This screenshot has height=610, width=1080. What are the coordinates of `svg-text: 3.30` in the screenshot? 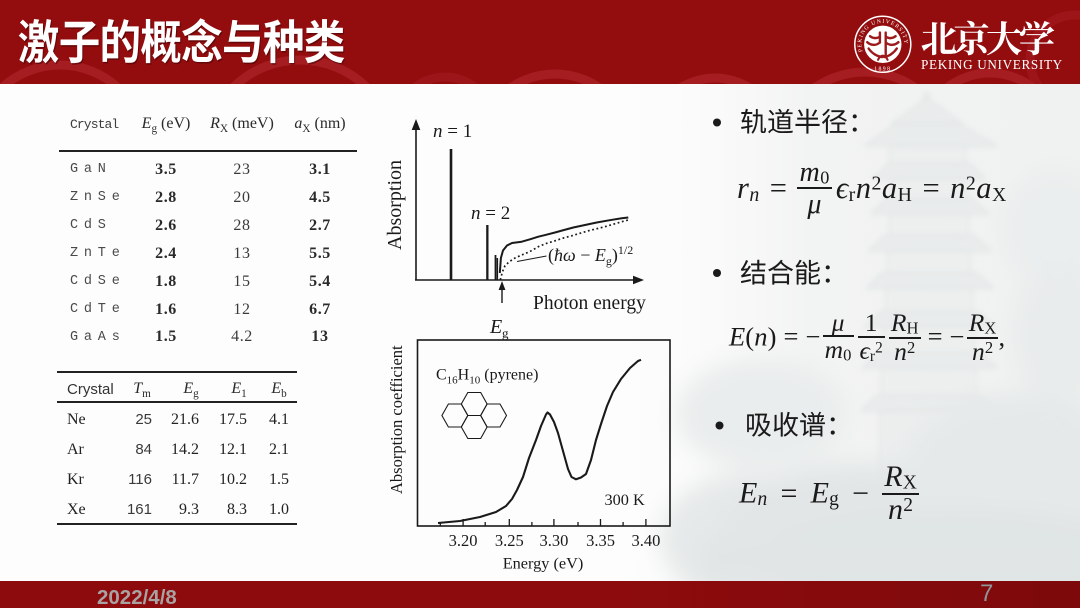 It's located at (553, 540).